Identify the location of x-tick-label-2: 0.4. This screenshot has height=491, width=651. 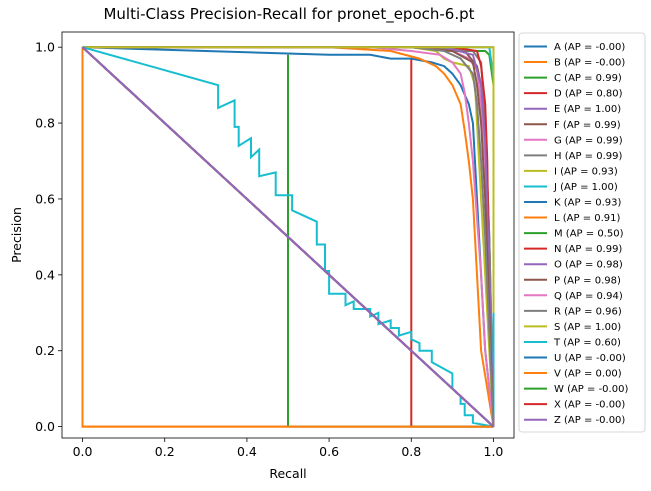
(247, 451).